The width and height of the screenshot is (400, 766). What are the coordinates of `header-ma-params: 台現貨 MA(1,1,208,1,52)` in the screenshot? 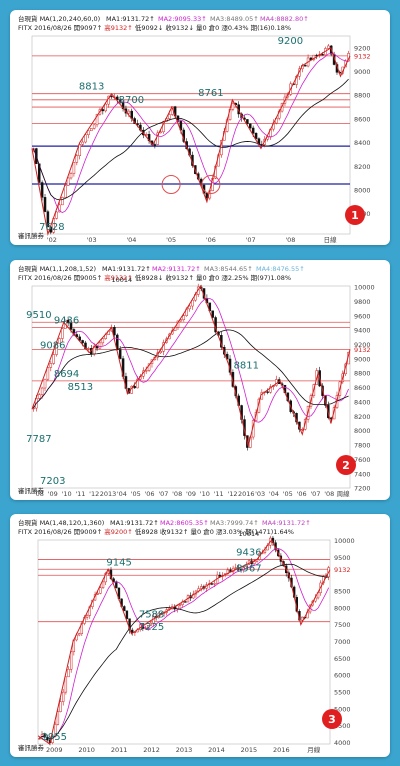 It's located at (57, 268).